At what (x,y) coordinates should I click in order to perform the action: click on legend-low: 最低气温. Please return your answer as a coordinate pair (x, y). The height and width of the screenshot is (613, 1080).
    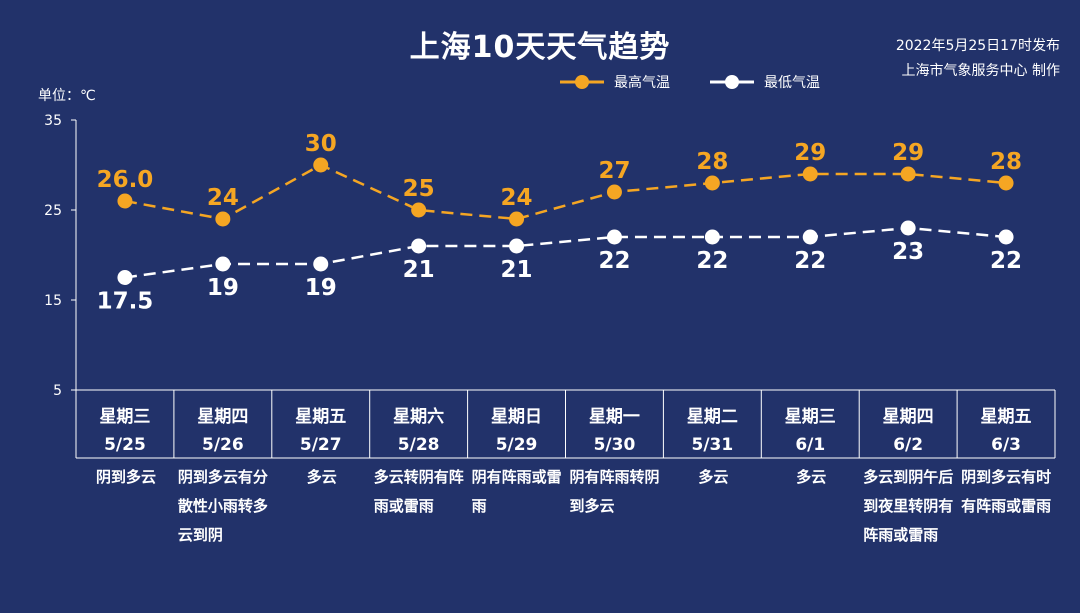
    Looking at the image, I should click on (765, 82).